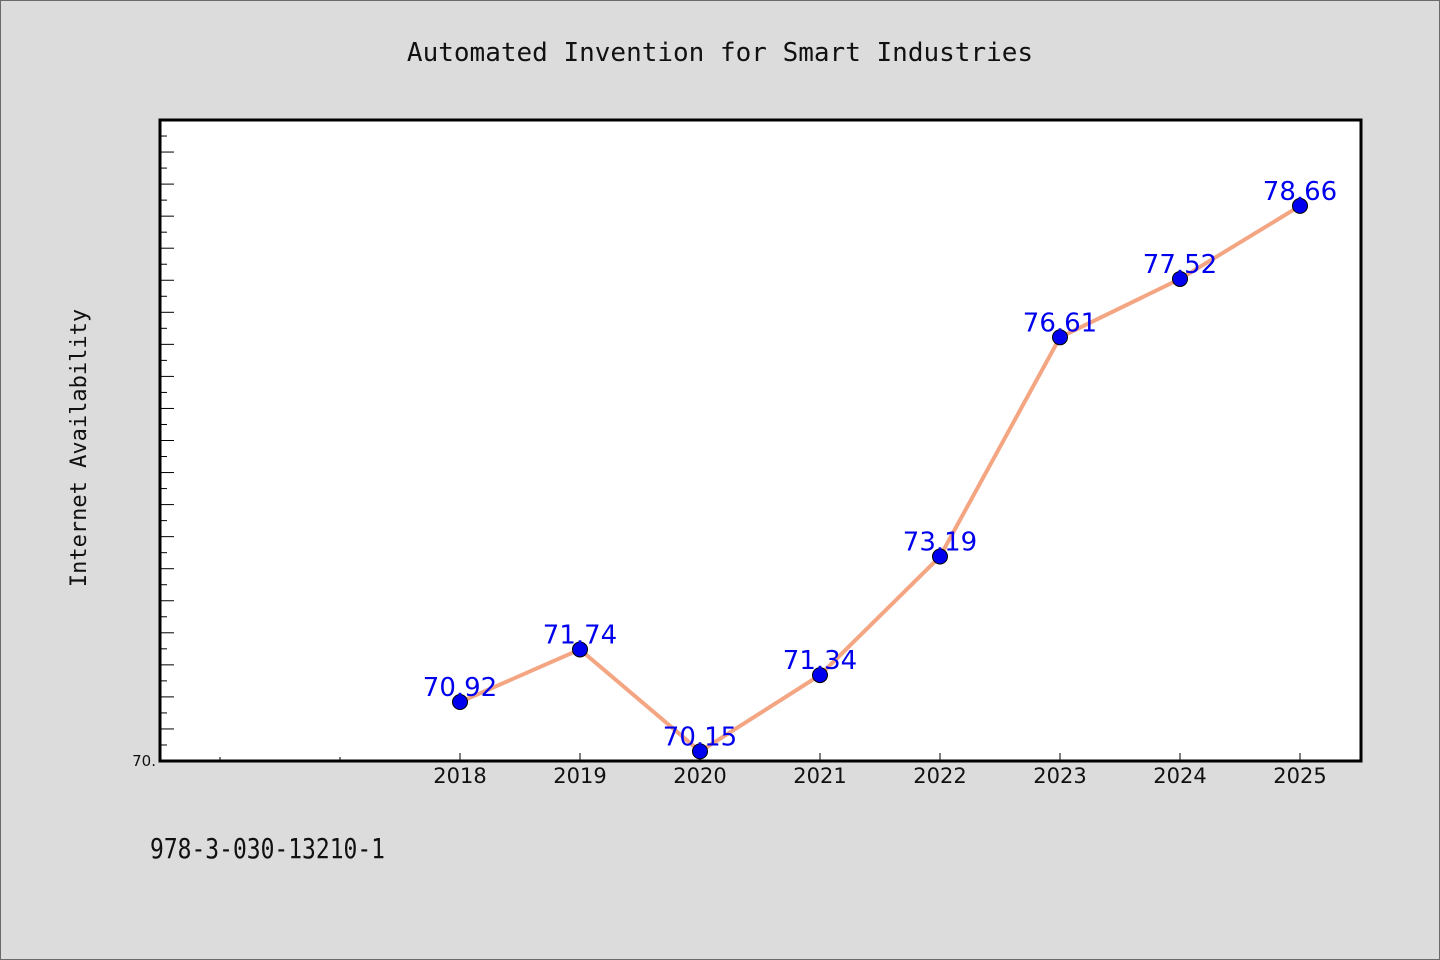 Image resolution: width=1440 pixels, height=960 pixels. What do you see at coordinates (579, 776) in the screenshot?
I see `x-tick-label: 2019` at bounding box center [579, 776].